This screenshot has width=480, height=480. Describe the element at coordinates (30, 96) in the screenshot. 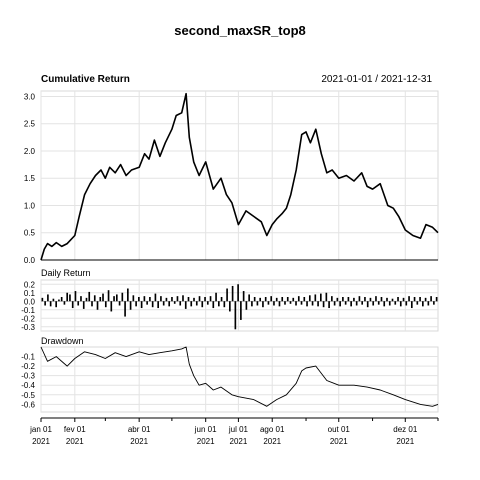

I see `y-tick-label: 3.0` at that location.